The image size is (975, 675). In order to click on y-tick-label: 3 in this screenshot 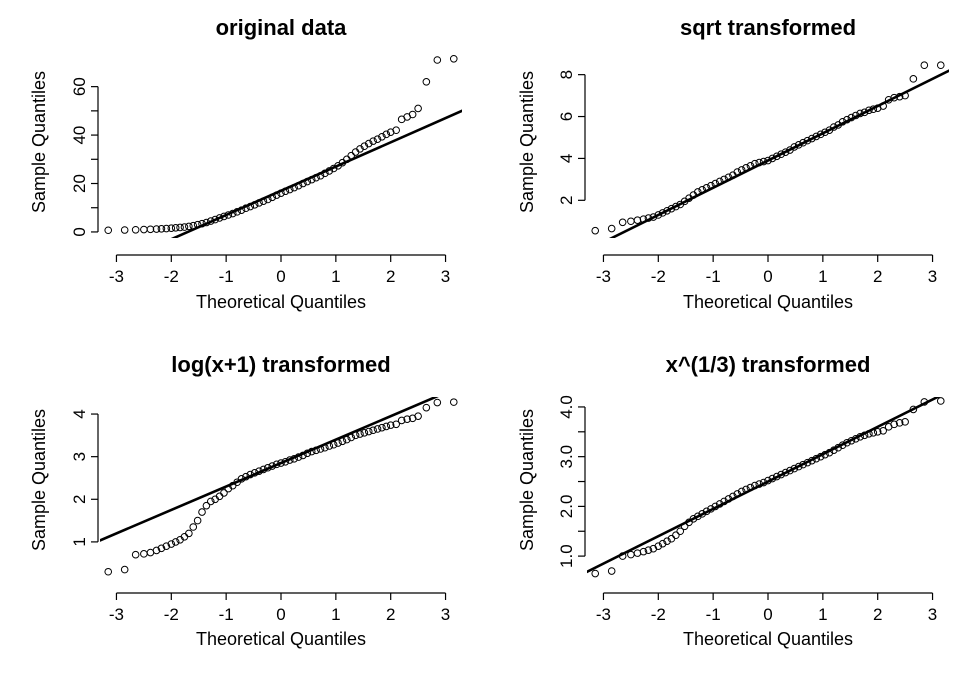, I will do `click(79, 456)`.